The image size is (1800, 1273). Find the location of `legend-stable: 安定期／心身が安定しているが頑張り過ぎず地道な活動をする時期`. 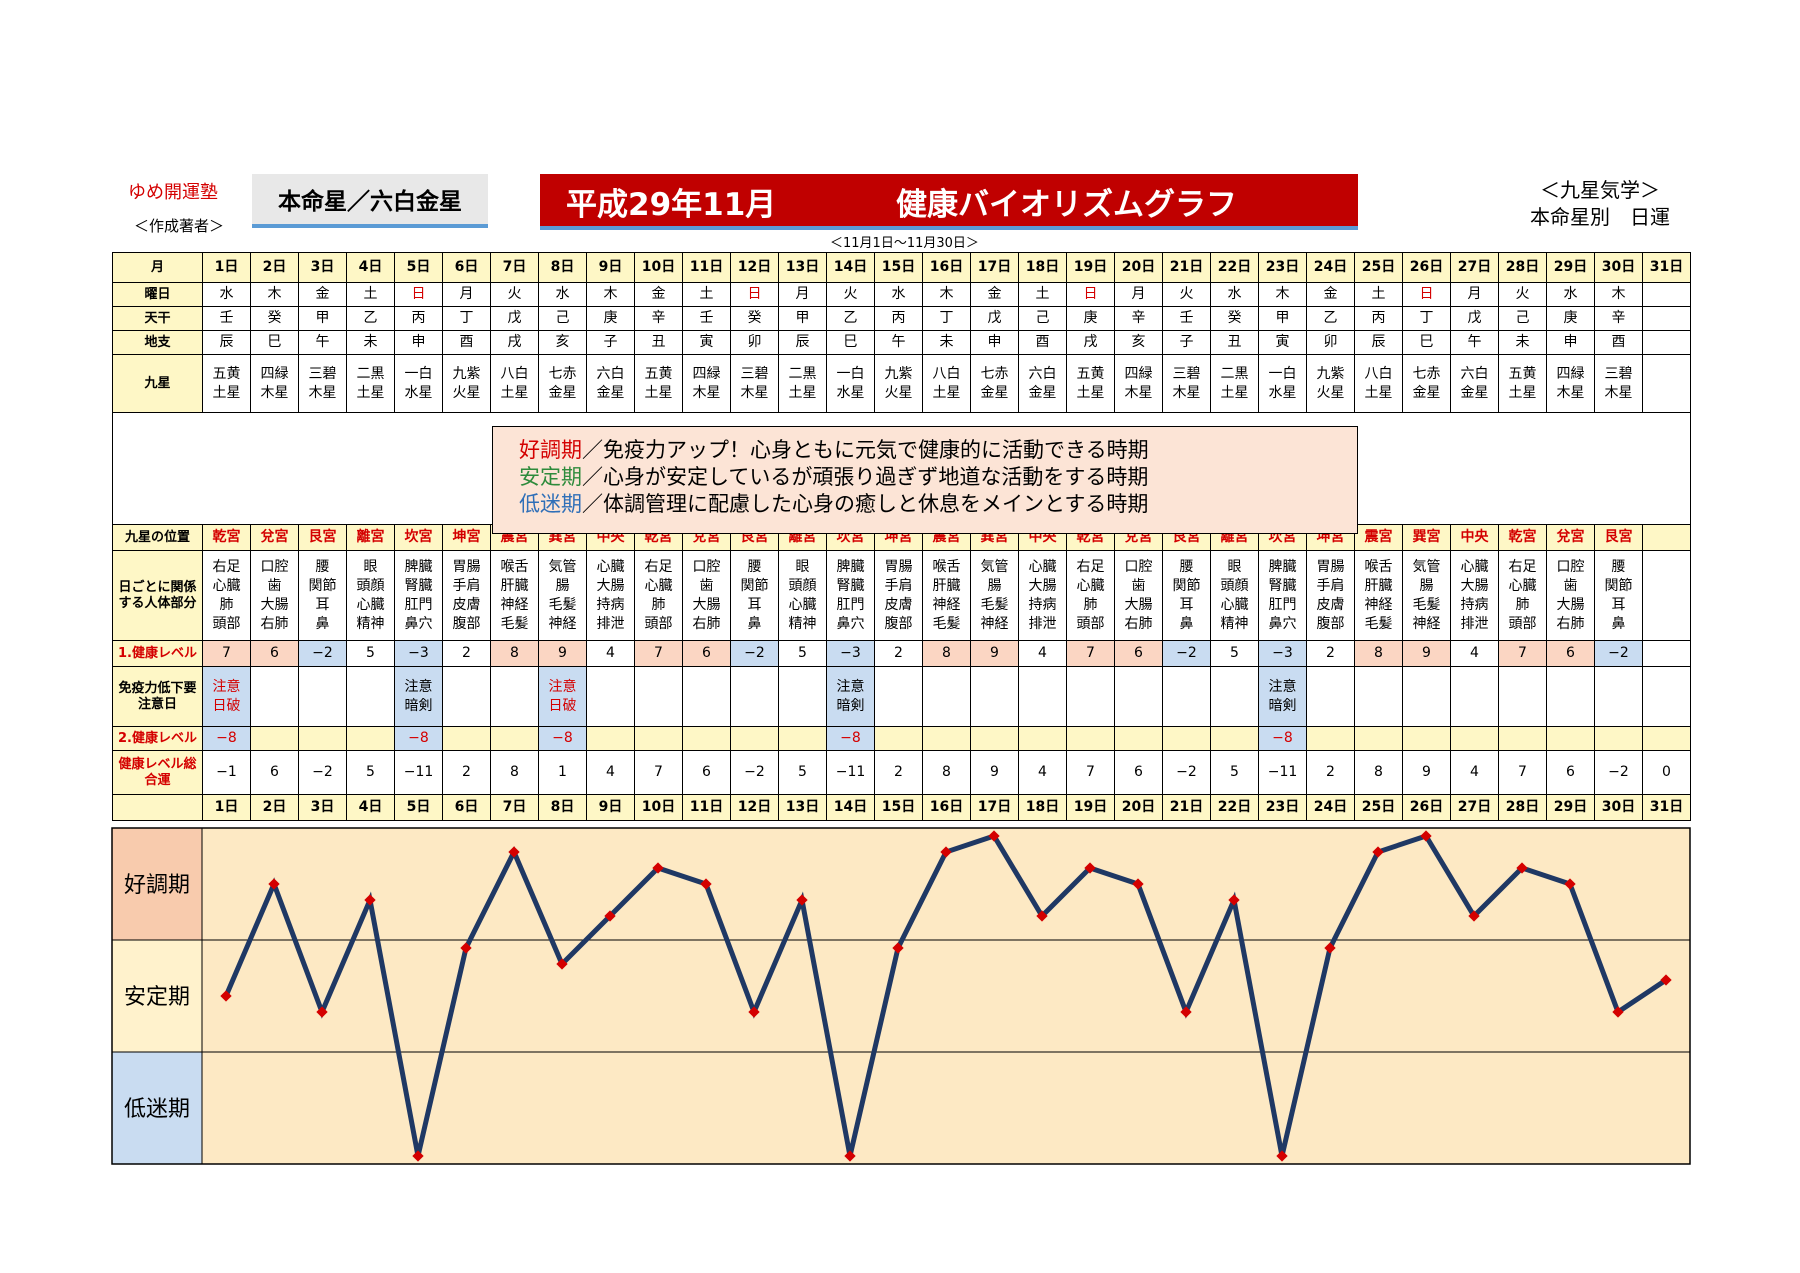

legend-stable: 安定期／心身が安定しているが頑張り過ぎず地道な活動をする時期 is located at coordinates (834, 477).